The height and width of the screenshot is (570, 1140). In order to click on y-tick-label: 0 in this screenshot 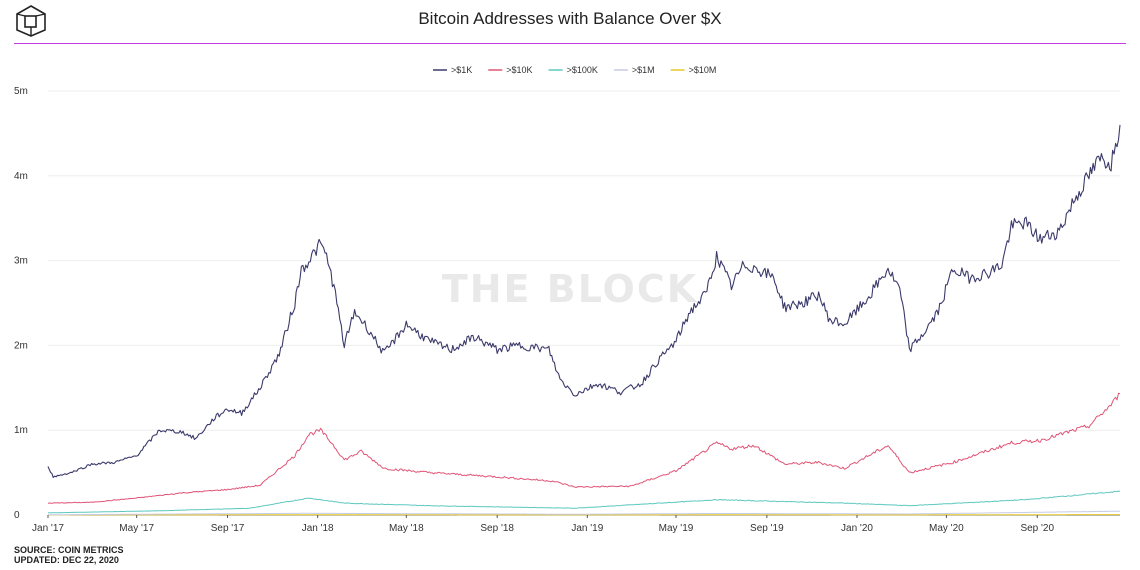, I will do `click(17, 515)`.